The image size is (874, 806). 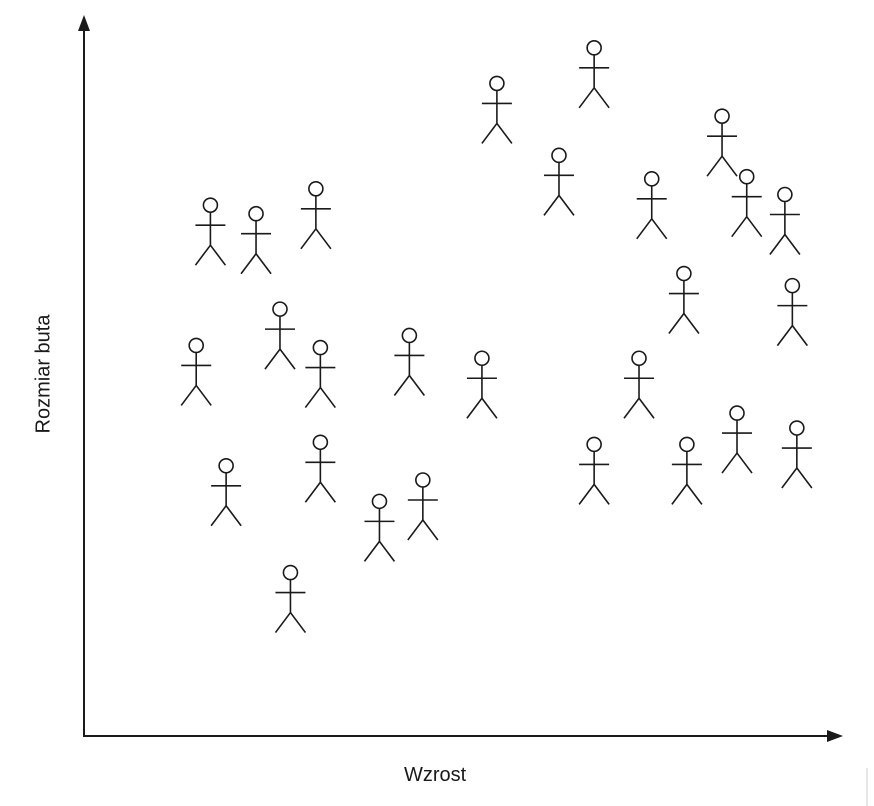 What do you see at coordinates (84, 23) in the screenshot?
I see `y-axis-arrow-icon` at bounding box center [84, 23].